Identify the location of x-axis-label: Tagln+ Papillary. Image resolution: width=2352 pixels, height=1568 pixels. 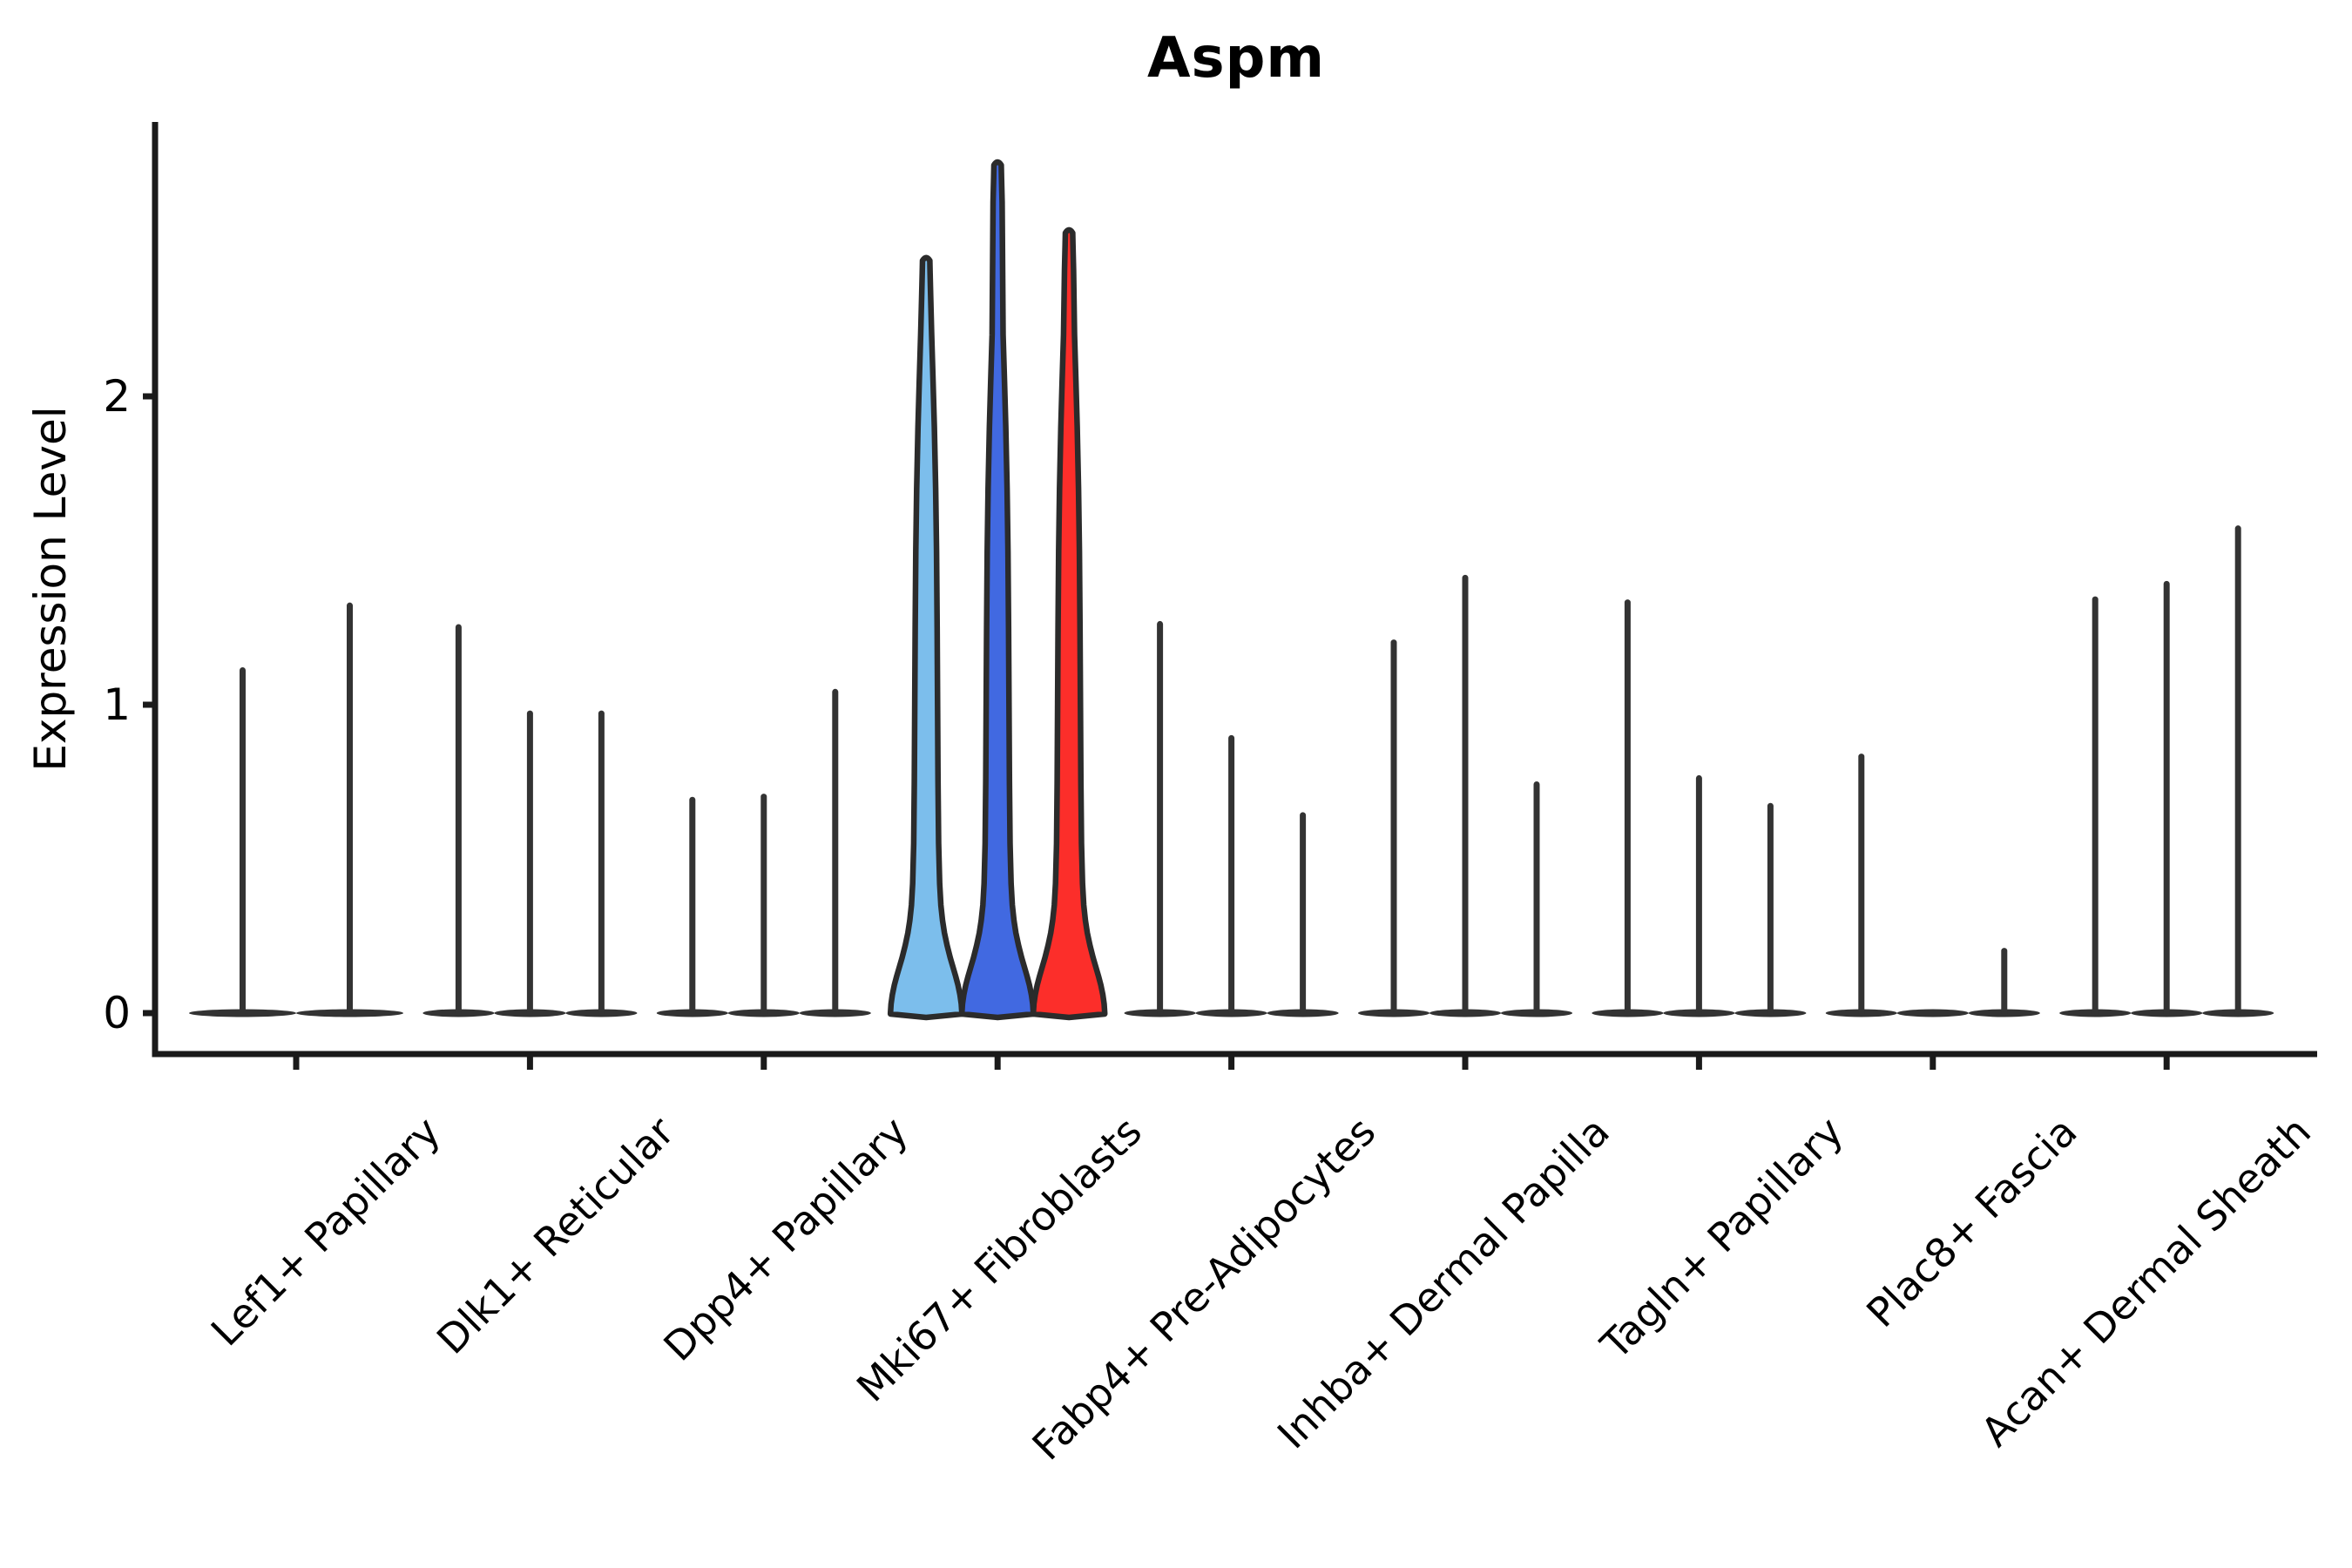
(1723, 1238).